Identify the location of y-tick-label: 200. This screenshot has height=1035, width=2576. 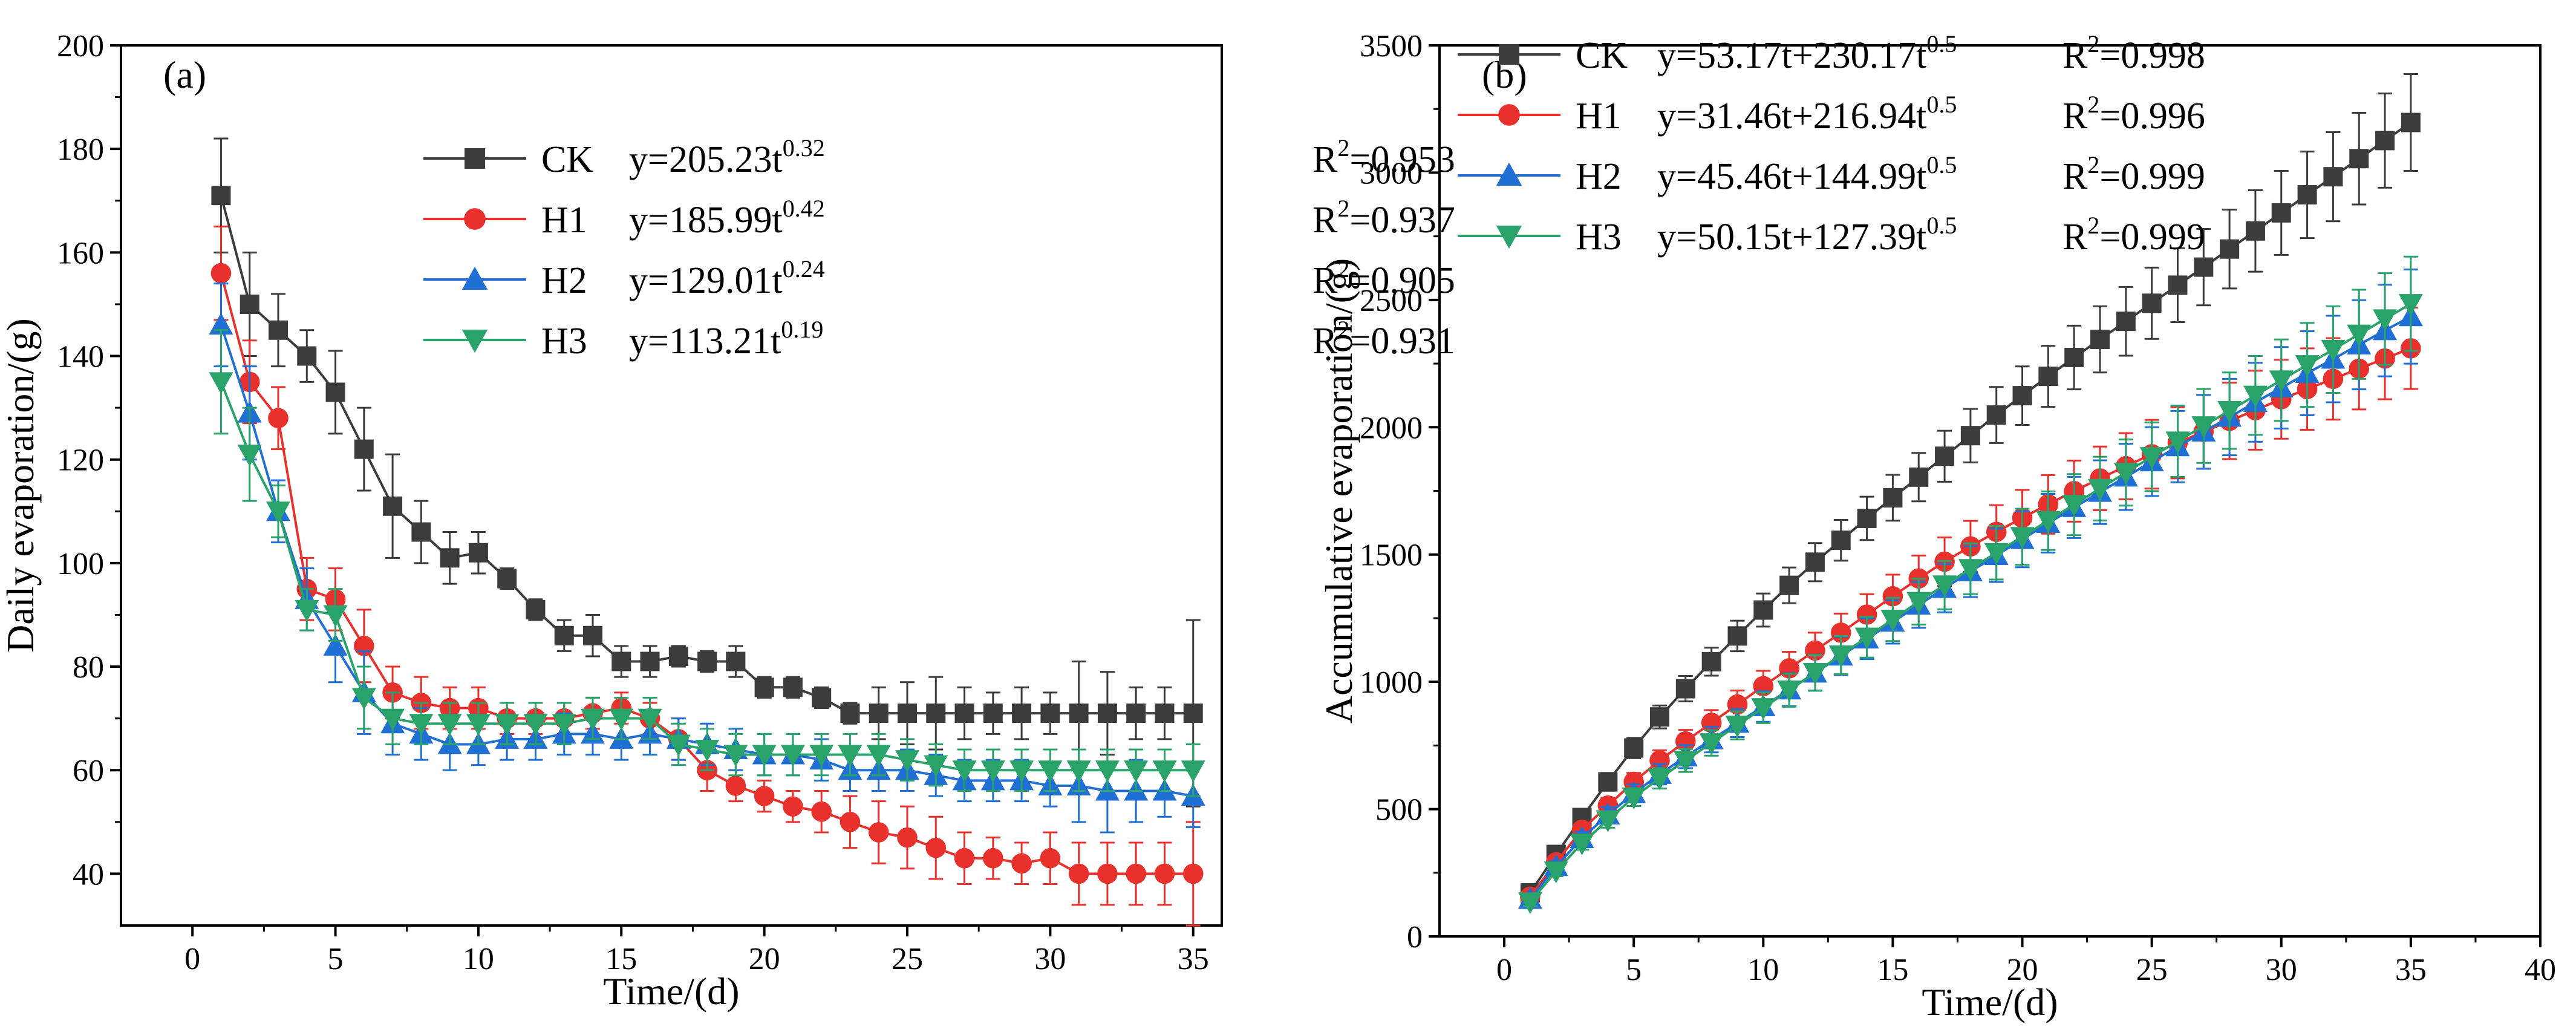
(80, 47).